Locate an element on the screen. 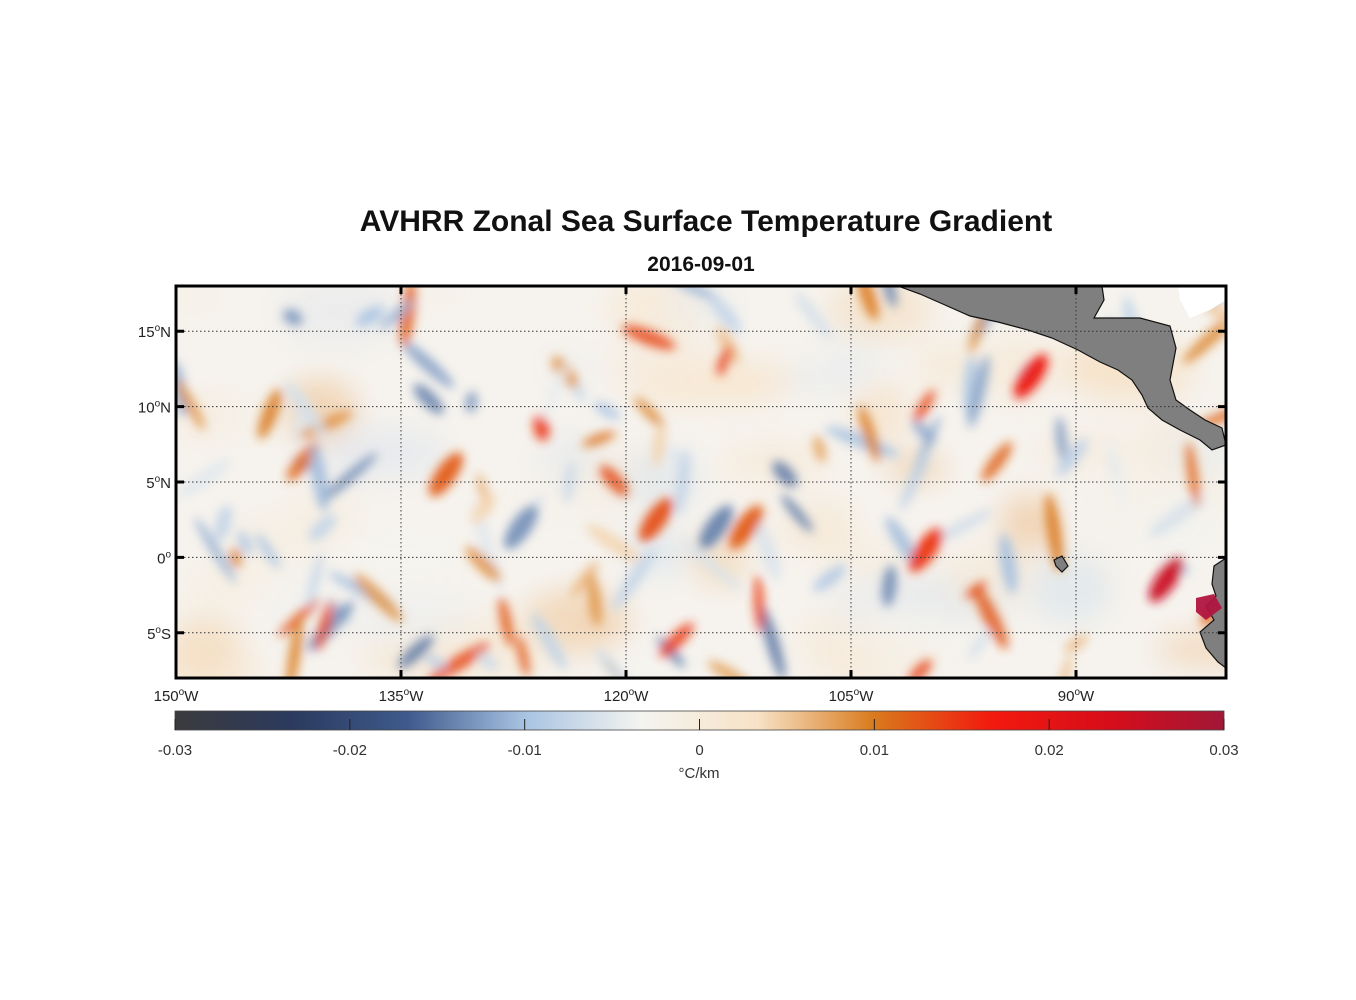 This screenshot has width=1356, height=1000. x-tick-label: 120oW is located at coordinates (627, 696).